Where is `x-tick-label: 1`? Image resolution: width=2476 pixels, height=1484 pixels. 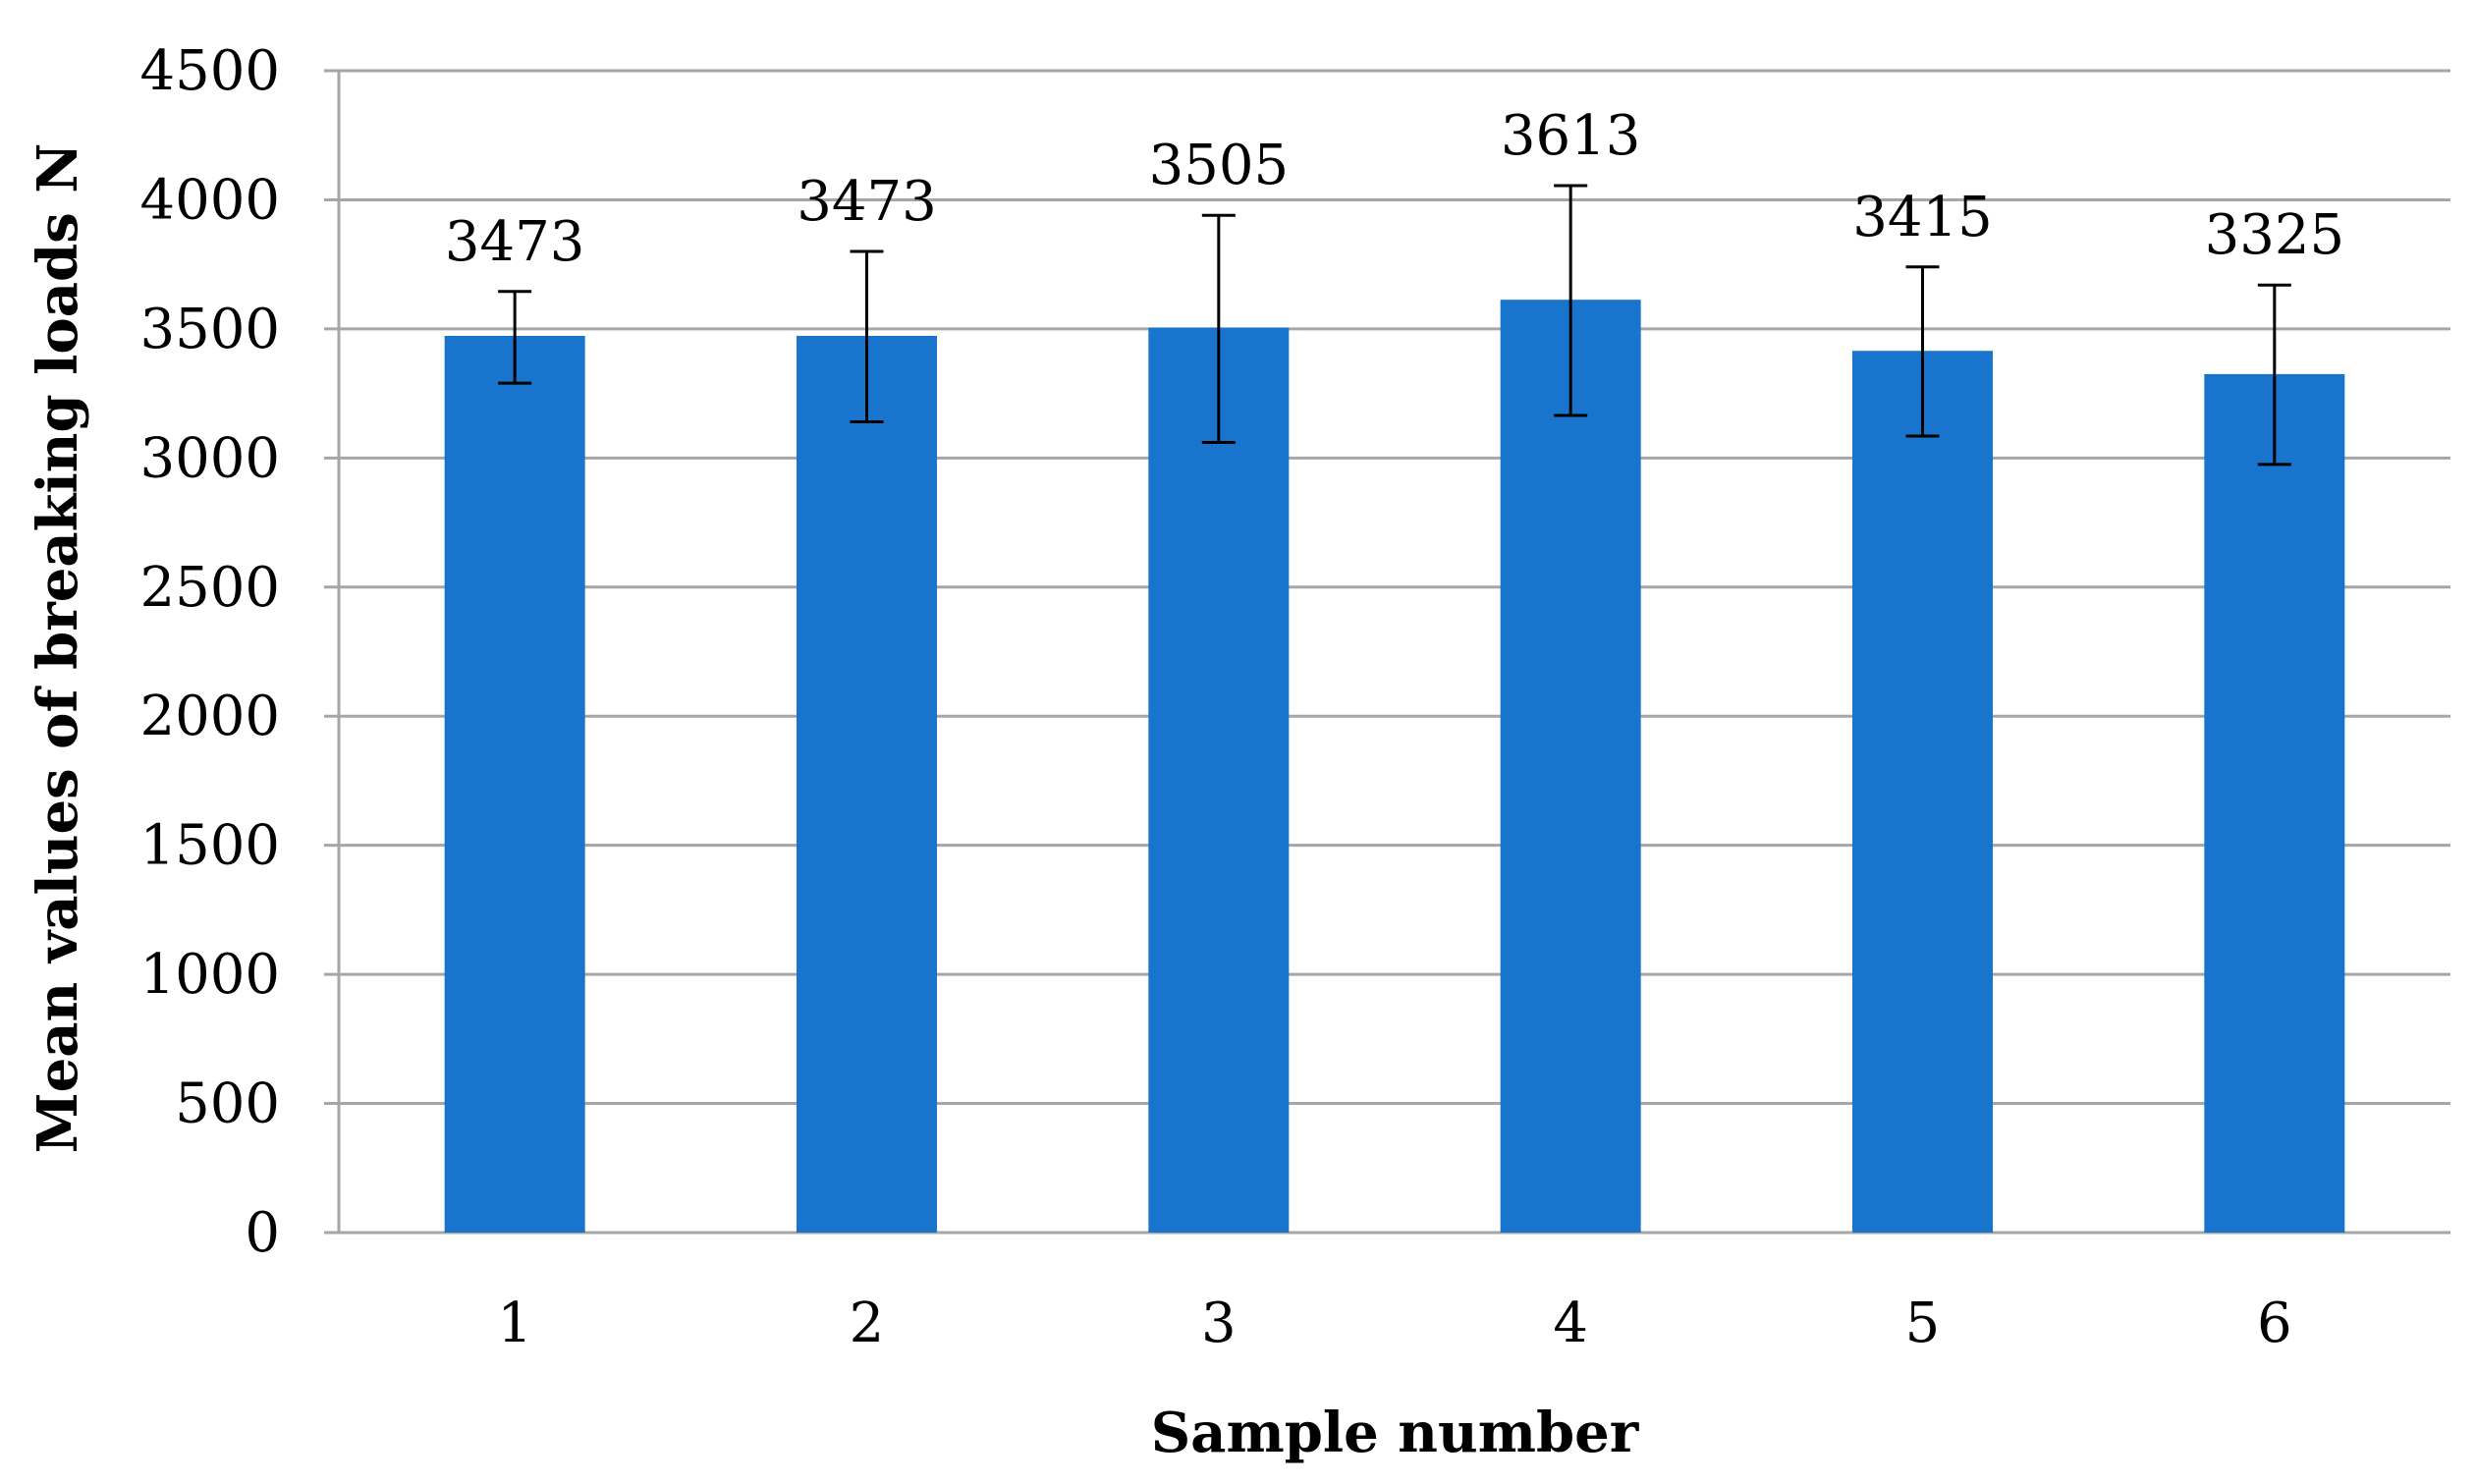 x-tick-label: 1 is located at coordinates (514, 1323).